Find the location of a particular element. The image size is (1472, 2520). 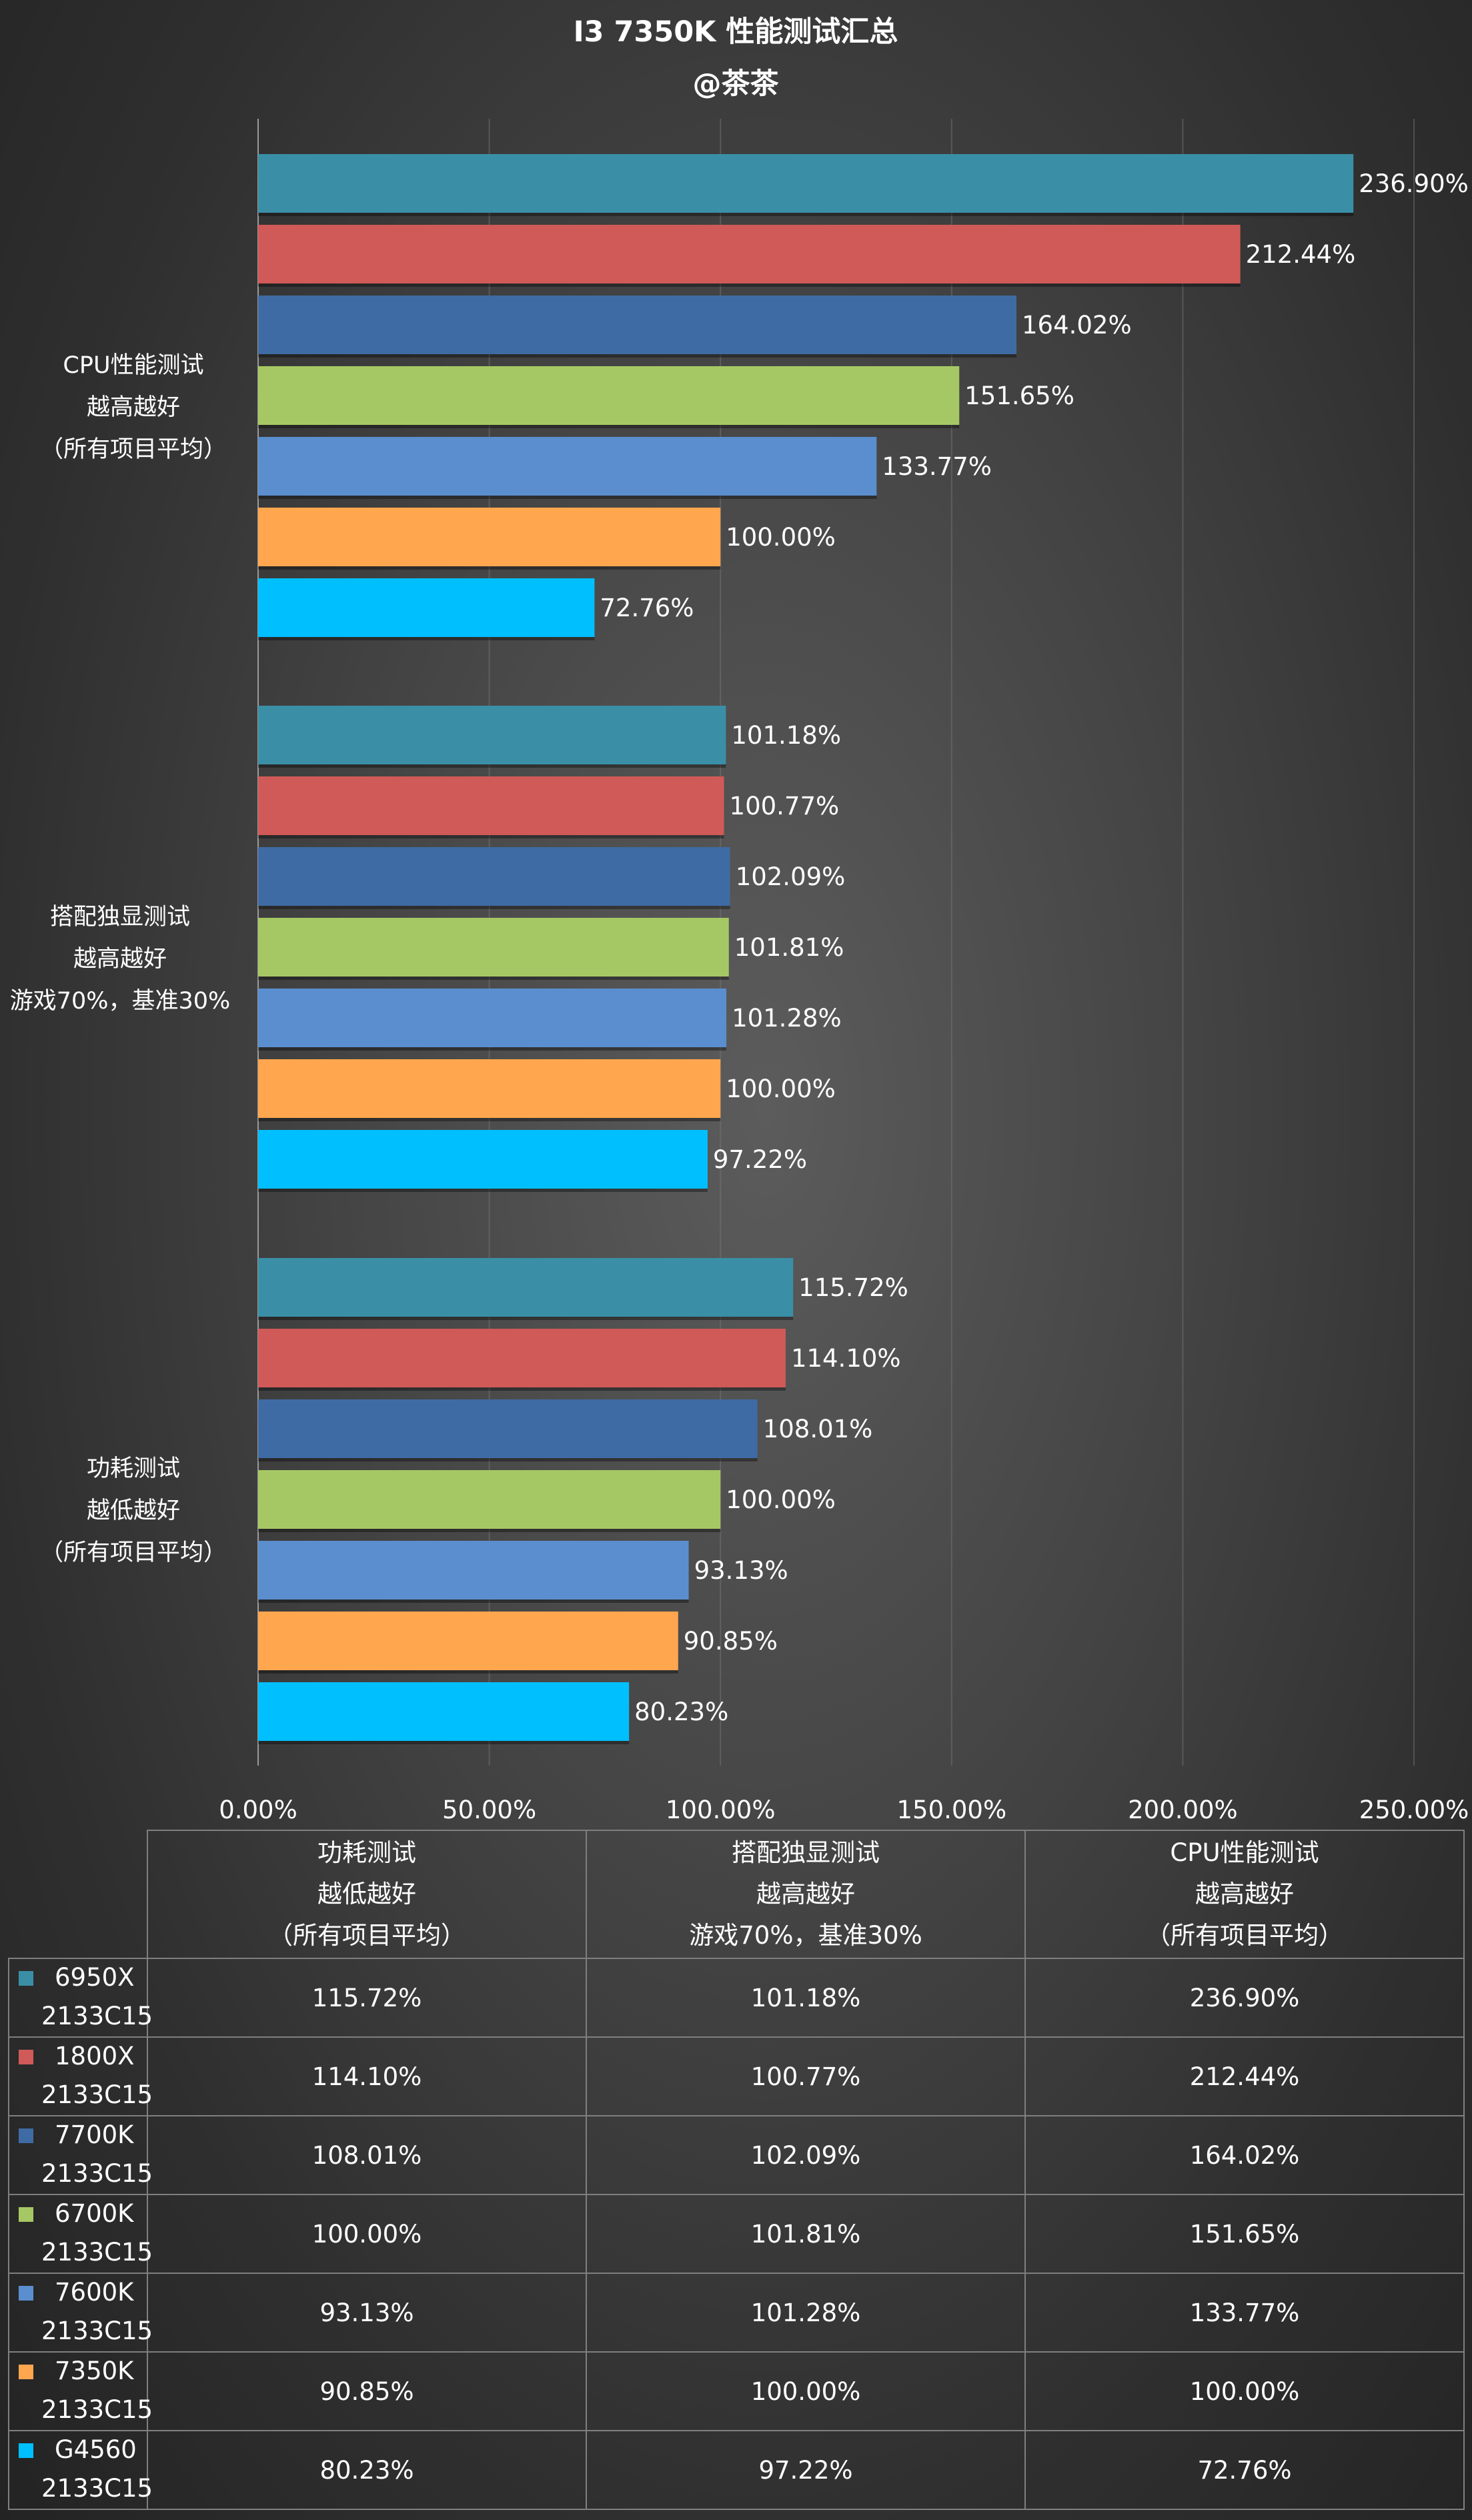

table-cell: 101.81% is located at coordinates (806, 2234).